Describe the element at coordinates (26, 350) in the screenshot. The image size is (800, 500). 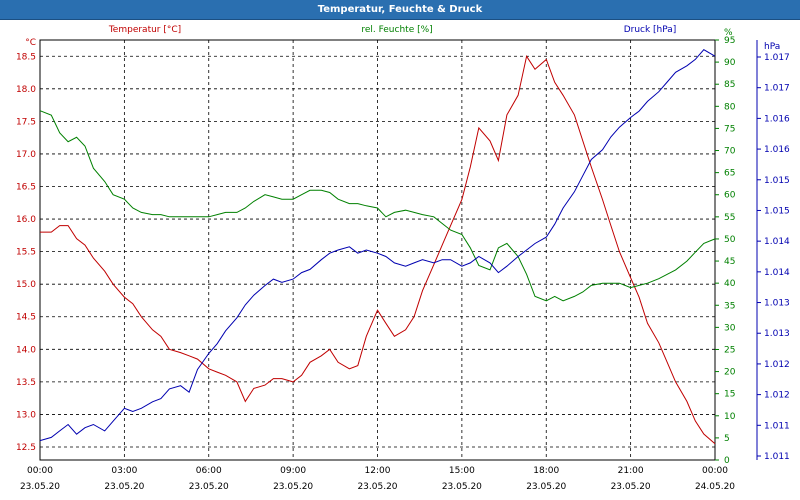
I see `left-tick-label: 14.0` at that location.